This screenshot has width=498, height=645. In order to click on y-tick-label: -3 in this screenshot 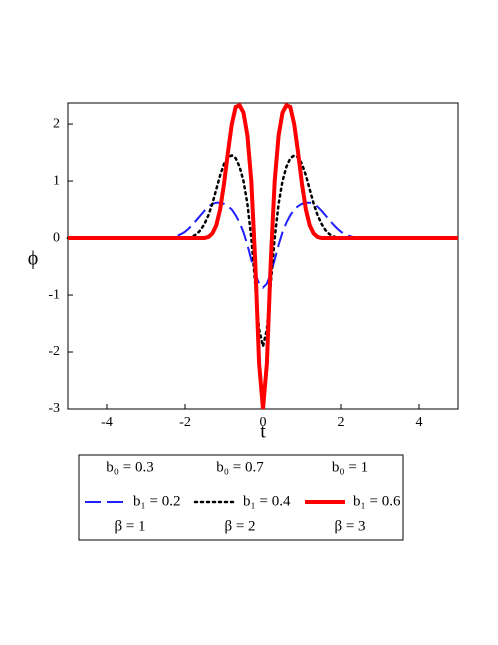, I will do `click(54, 408)`.